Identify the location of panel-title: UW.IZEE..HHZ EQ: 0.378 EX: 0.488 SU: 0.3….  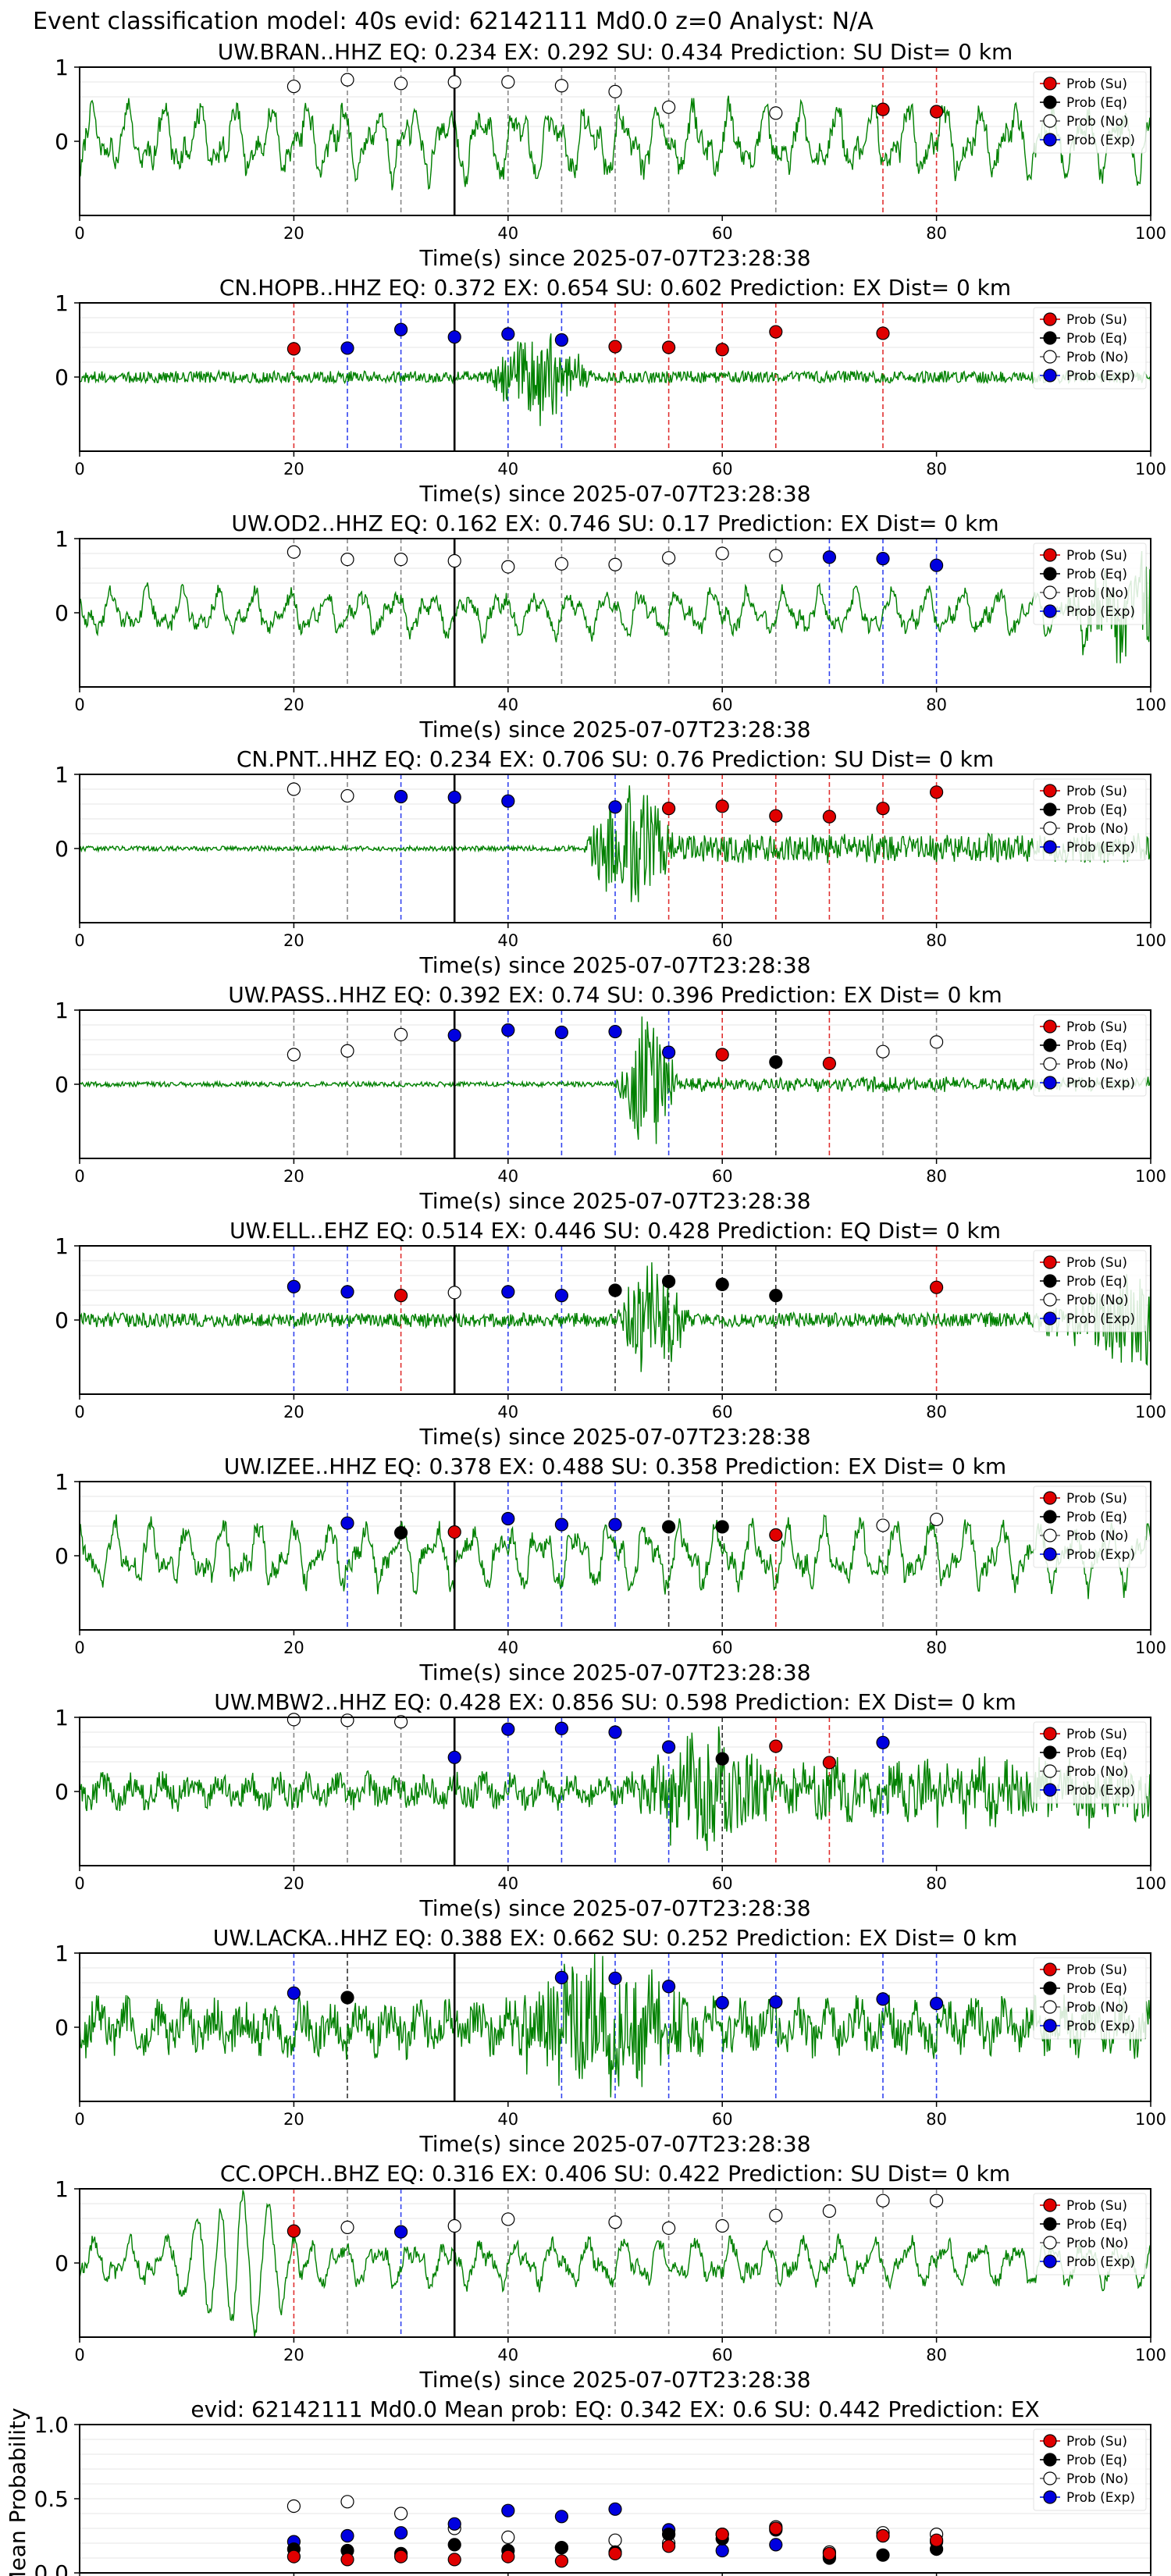
(615, 1466).